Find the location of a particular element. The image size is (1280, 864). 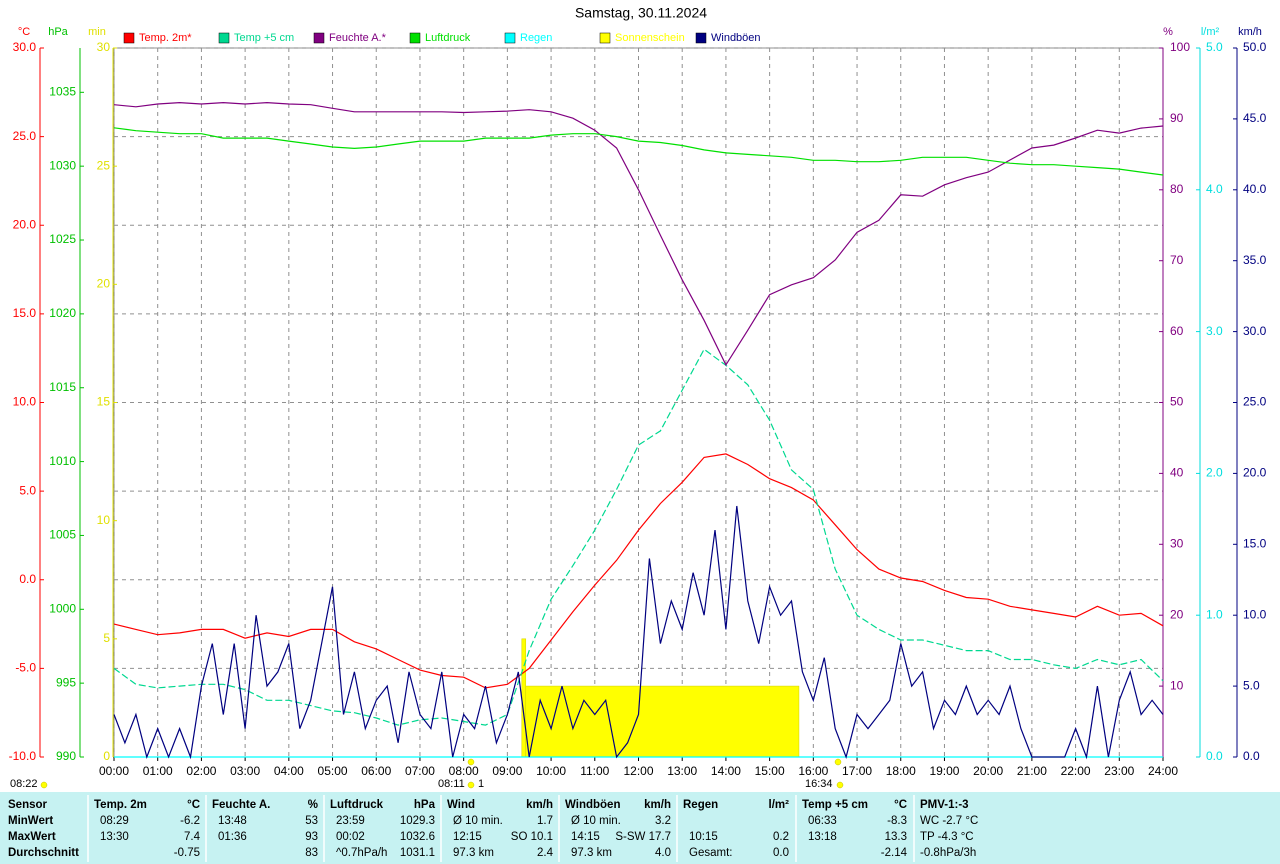

table-cell: 2.4 is located at coordinates (545, 853).